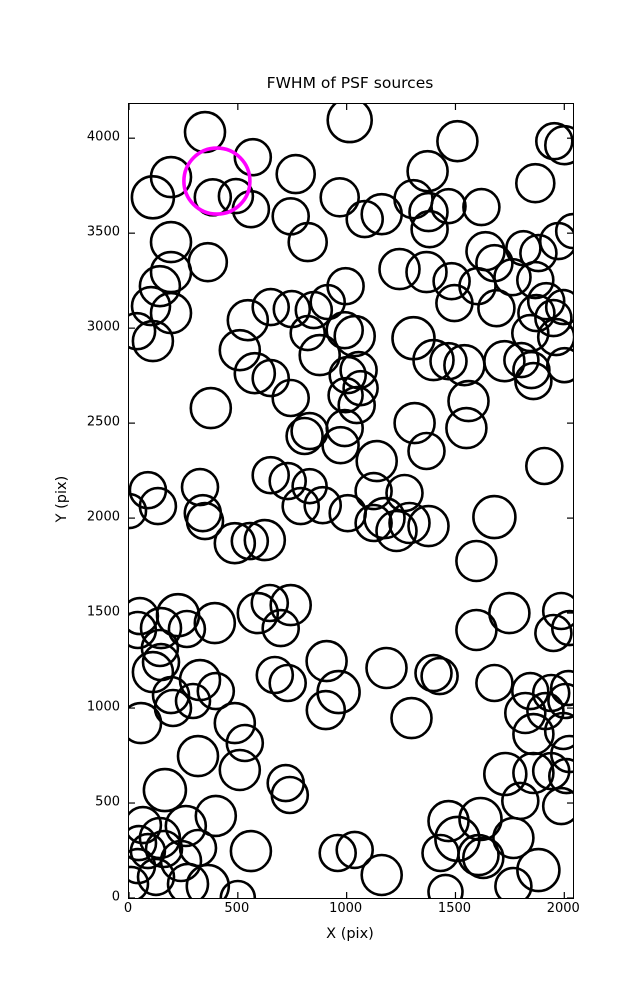  I want to click on y-tick-label: 0, so click(115, 897).